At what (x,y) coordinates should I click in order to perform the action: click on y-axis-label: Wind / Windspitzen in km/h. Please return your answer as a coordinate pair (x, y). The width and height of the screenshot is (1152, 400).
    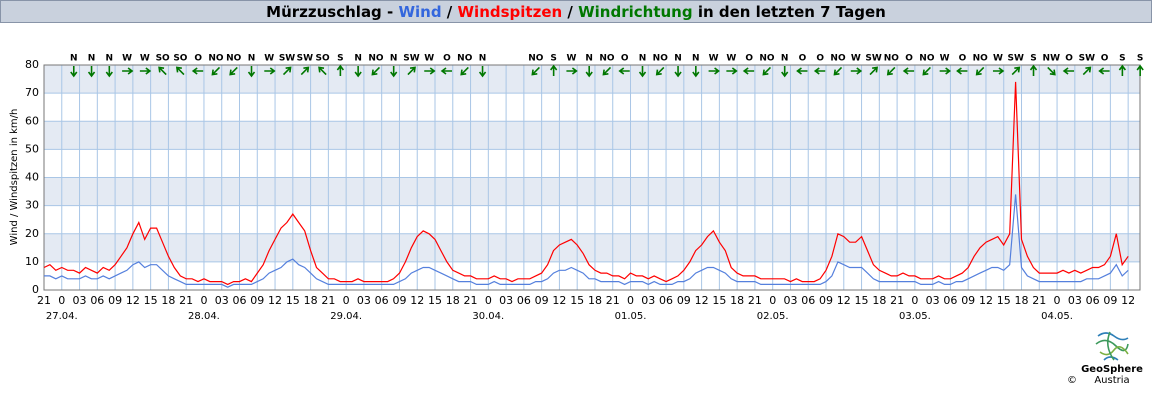
    Looking at the image, I should click on (14, 177).